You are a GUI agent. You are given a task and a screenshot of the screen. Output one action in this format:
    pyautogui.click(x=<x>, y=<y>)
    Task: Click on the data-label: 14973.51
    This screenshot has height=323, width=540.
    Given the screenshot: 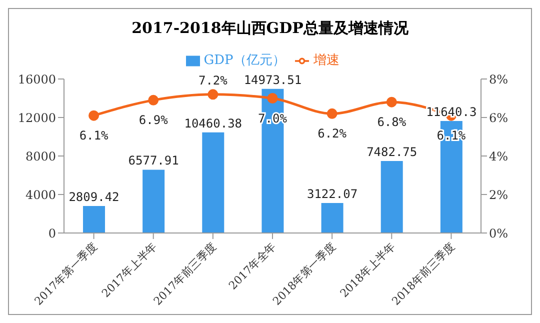 What is the action you would take?
    pyautogui.click(x=273, y=79)
    